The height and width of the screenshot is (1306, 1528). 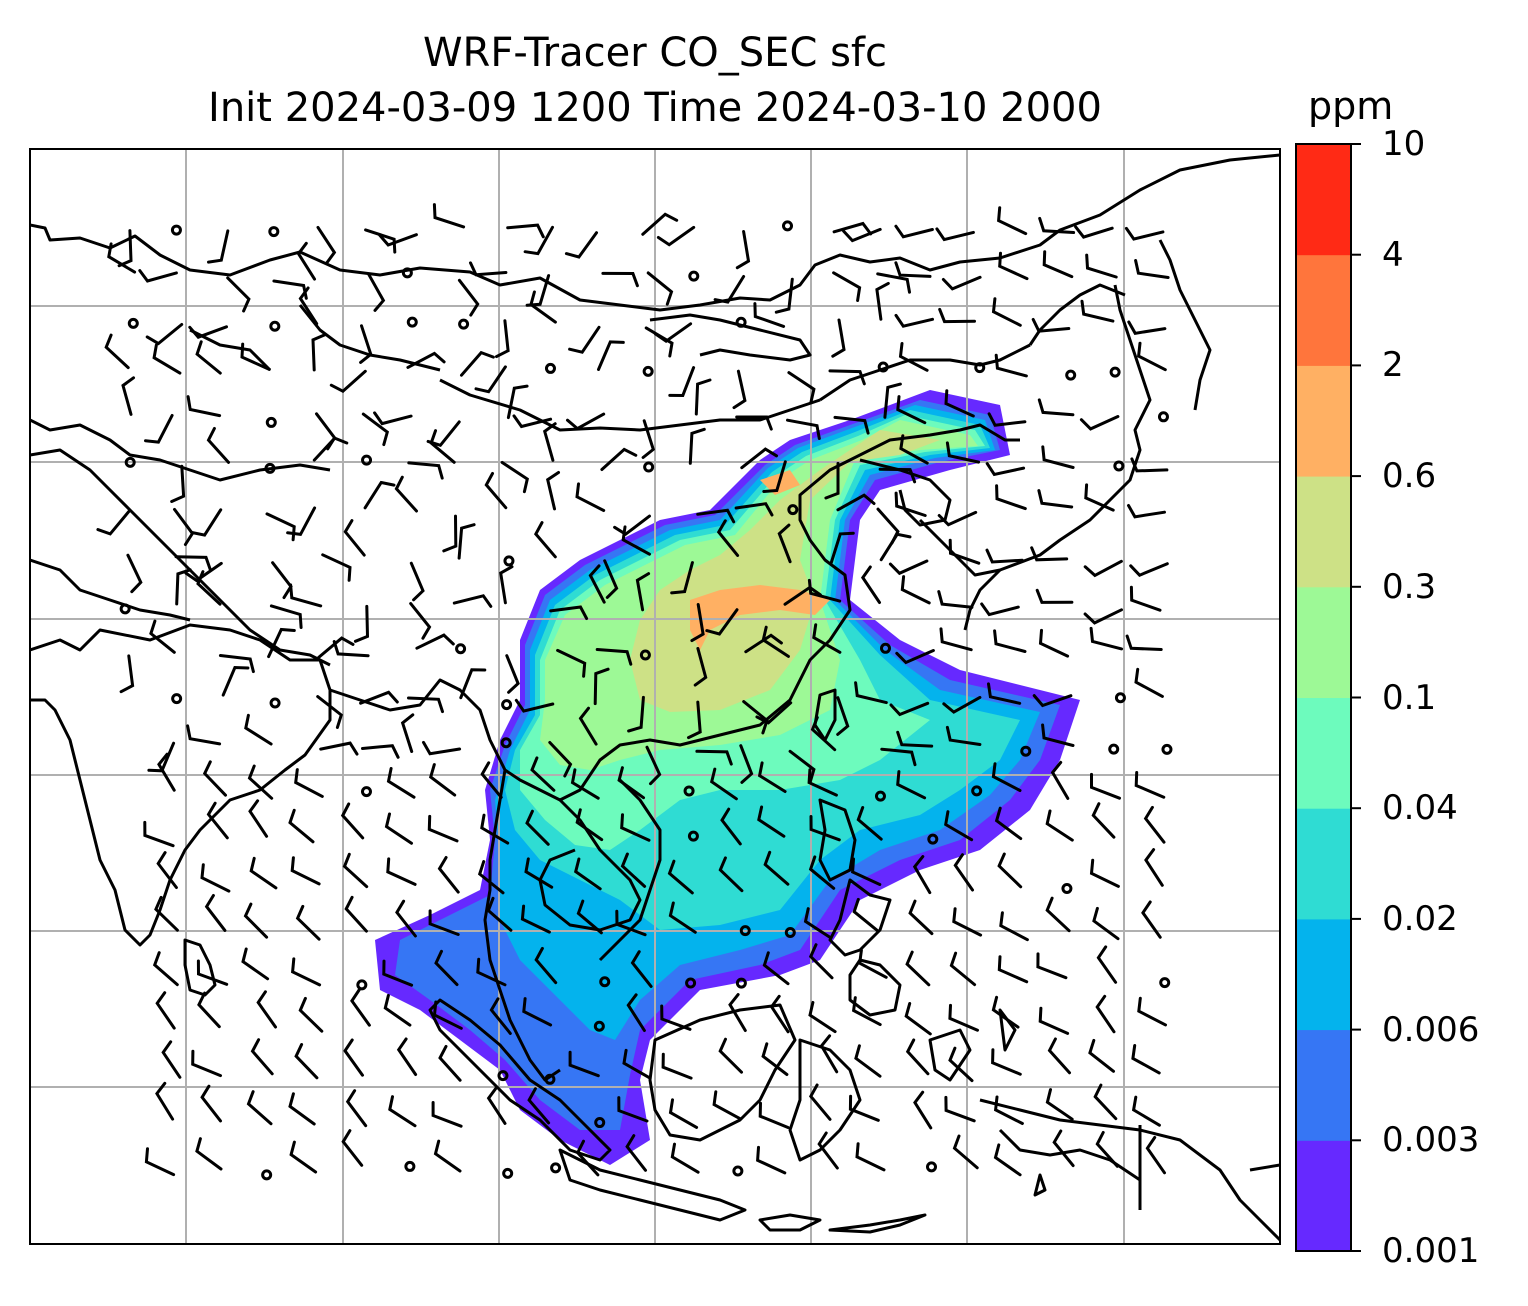 I want to click on tracer-contour-0.3, so click(x=785, y=571).